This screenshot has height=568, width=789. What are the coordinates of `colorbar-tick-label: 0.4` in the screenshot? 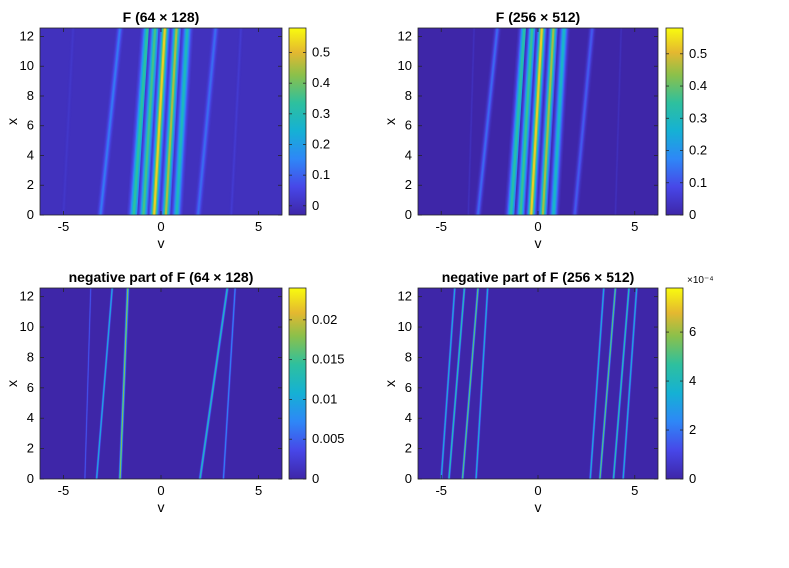 It's located at (698, 85).